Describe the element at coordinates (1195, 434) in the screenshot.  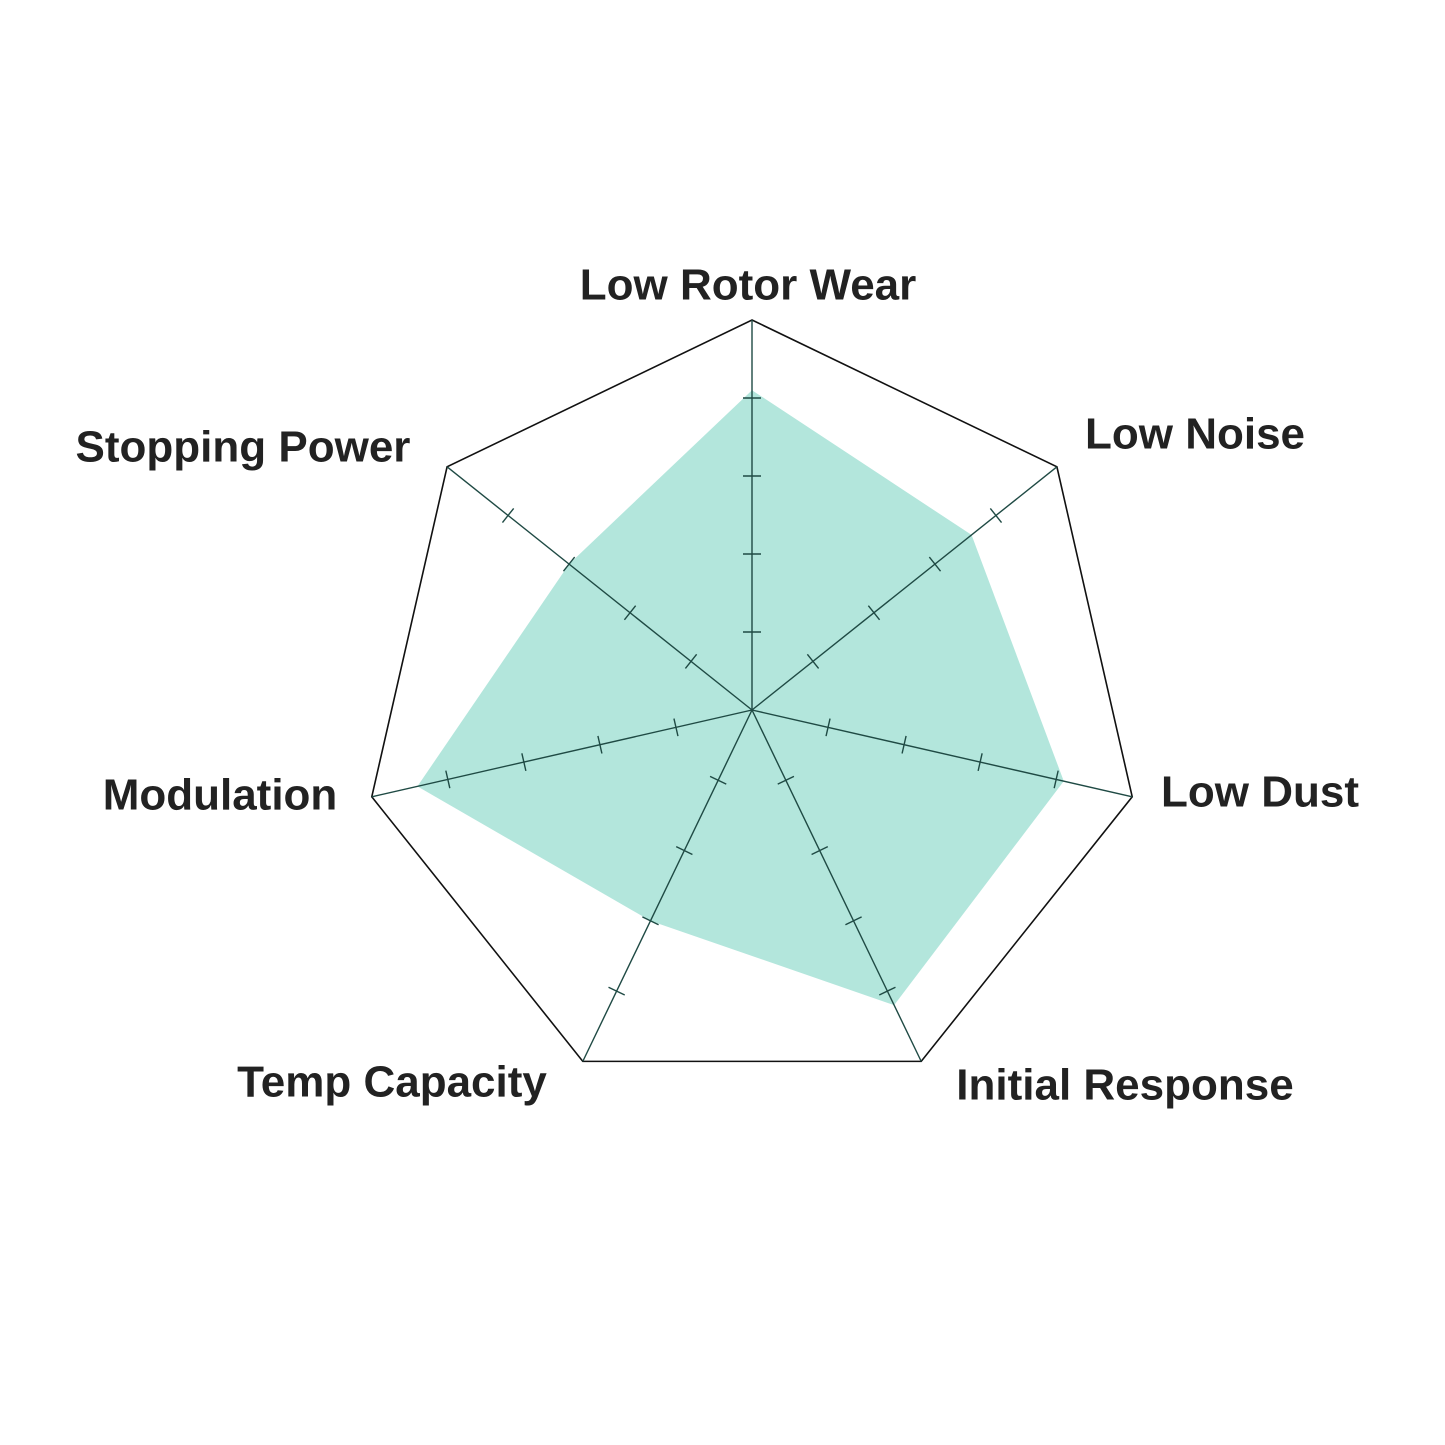
I see `axis-label: Low Noise` at that location.